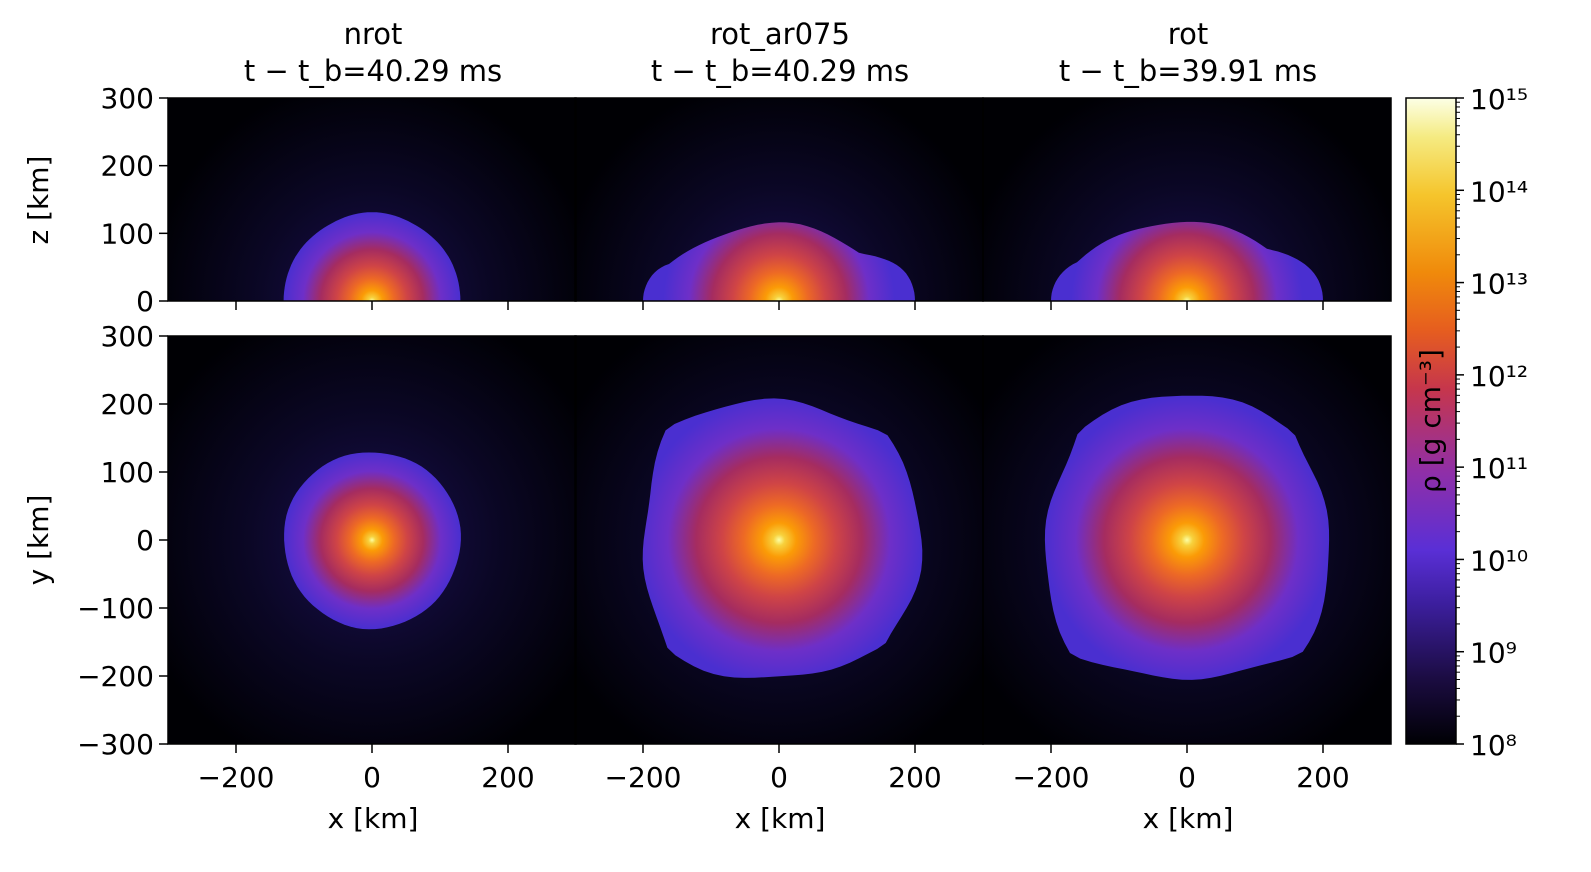  What do you see at coordinates (780, 34) in the screenshot?
I see `column-title-rot-ar075: rot_ar075` at bounding box center [780, 34].